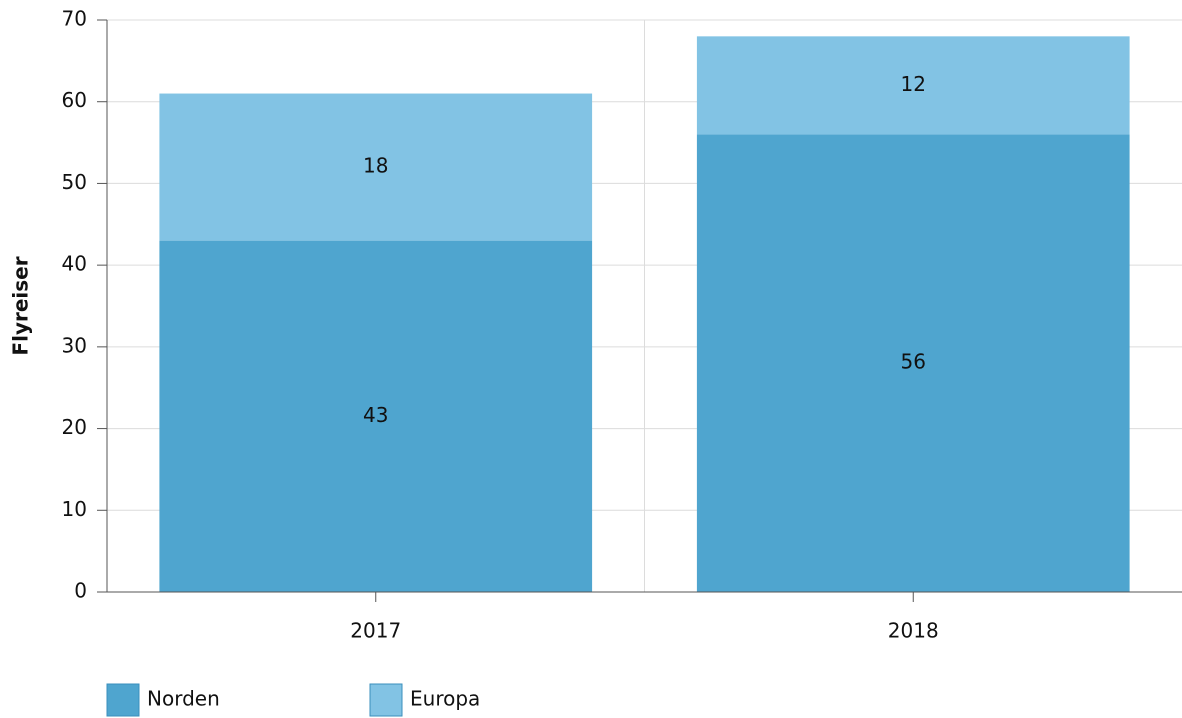  I want to click on data-label: 43, so click(375, 415).